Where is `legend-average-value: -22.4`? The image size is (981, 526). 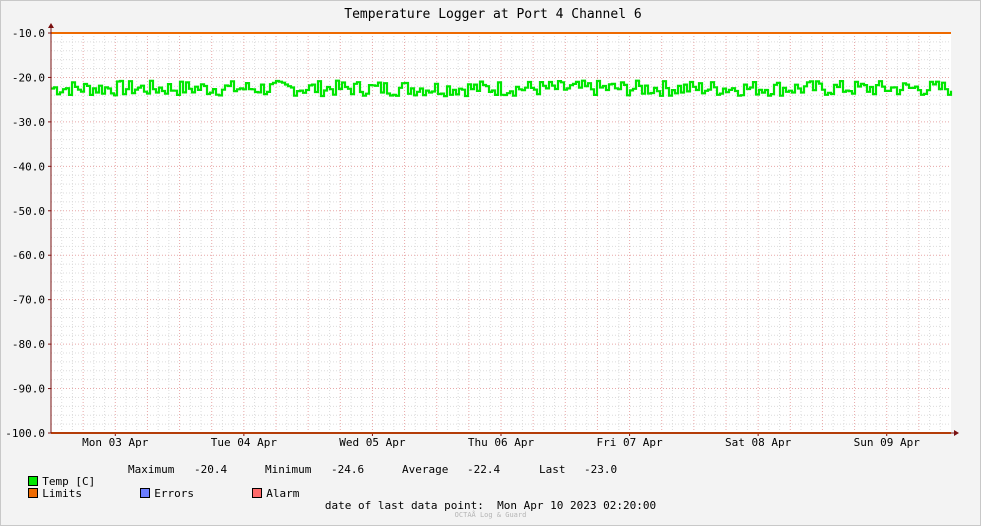 legend-average-value: -22.4 is located at coordinates (483, 470).